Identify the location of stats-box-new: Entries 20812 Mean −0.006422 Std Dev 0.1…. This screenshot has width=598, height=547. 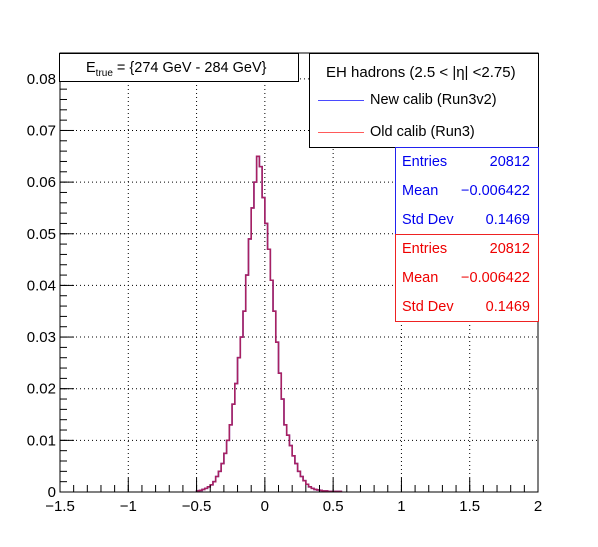
(467, 191).